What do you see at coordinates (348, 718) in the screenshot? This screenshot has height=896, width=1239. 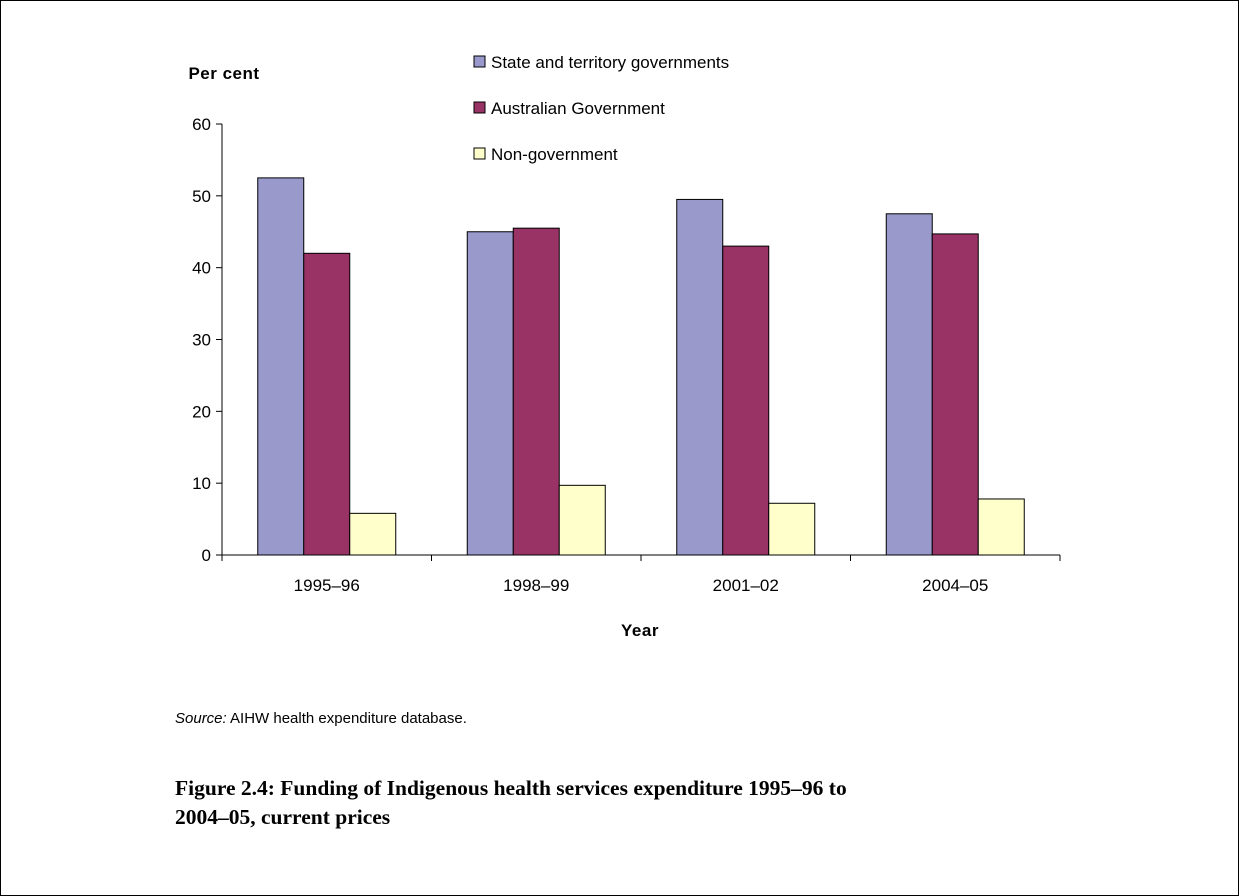 I see `source-text: AIHW health expenditure database.` at bounding box center [348, 718].